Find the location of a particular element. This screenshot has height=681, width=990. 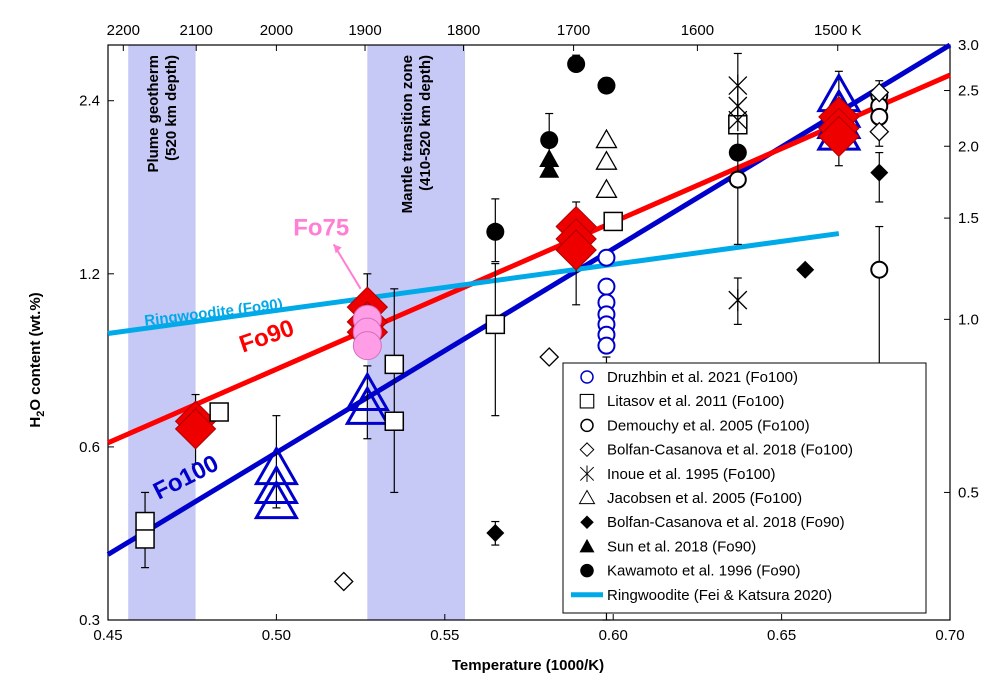

y-tick-label-left: 0.6 is located at coordinates (89, 447).